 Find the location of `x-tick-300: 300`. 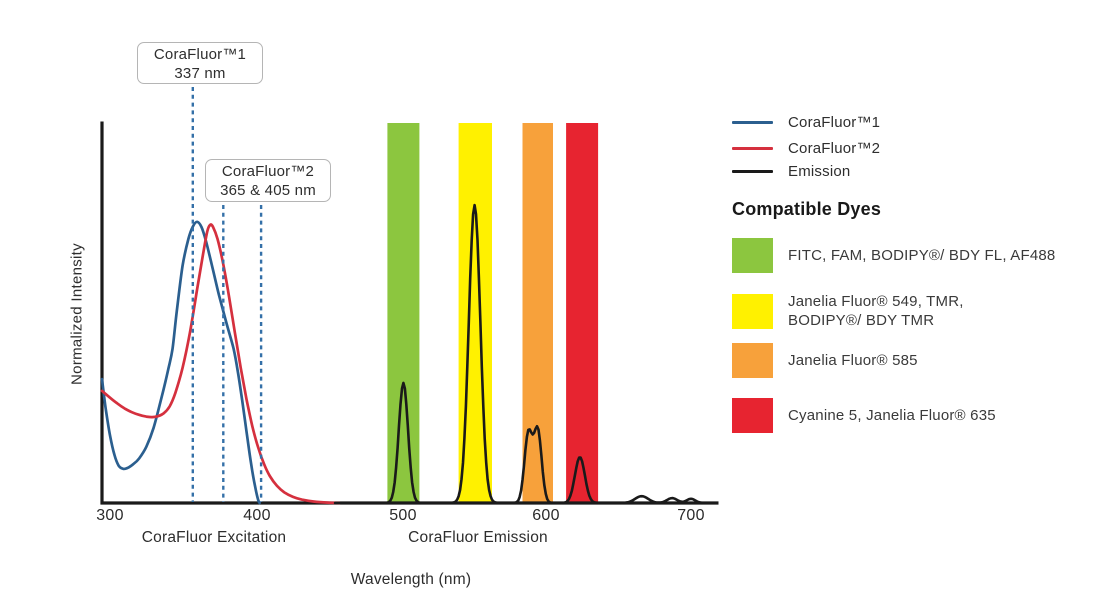

x-tick-300: 300 is located at coordinates (110, 515).